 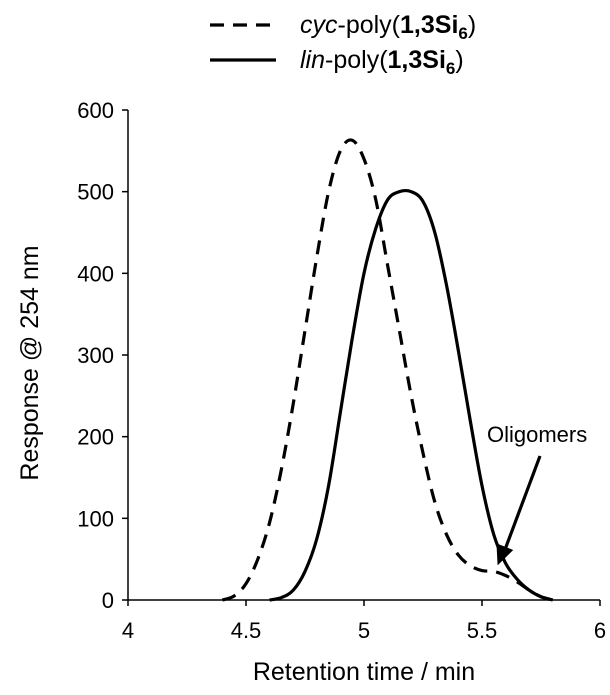 I want to click on y-axis-title: Response @ 254 nm, so click(x=30, y=362).